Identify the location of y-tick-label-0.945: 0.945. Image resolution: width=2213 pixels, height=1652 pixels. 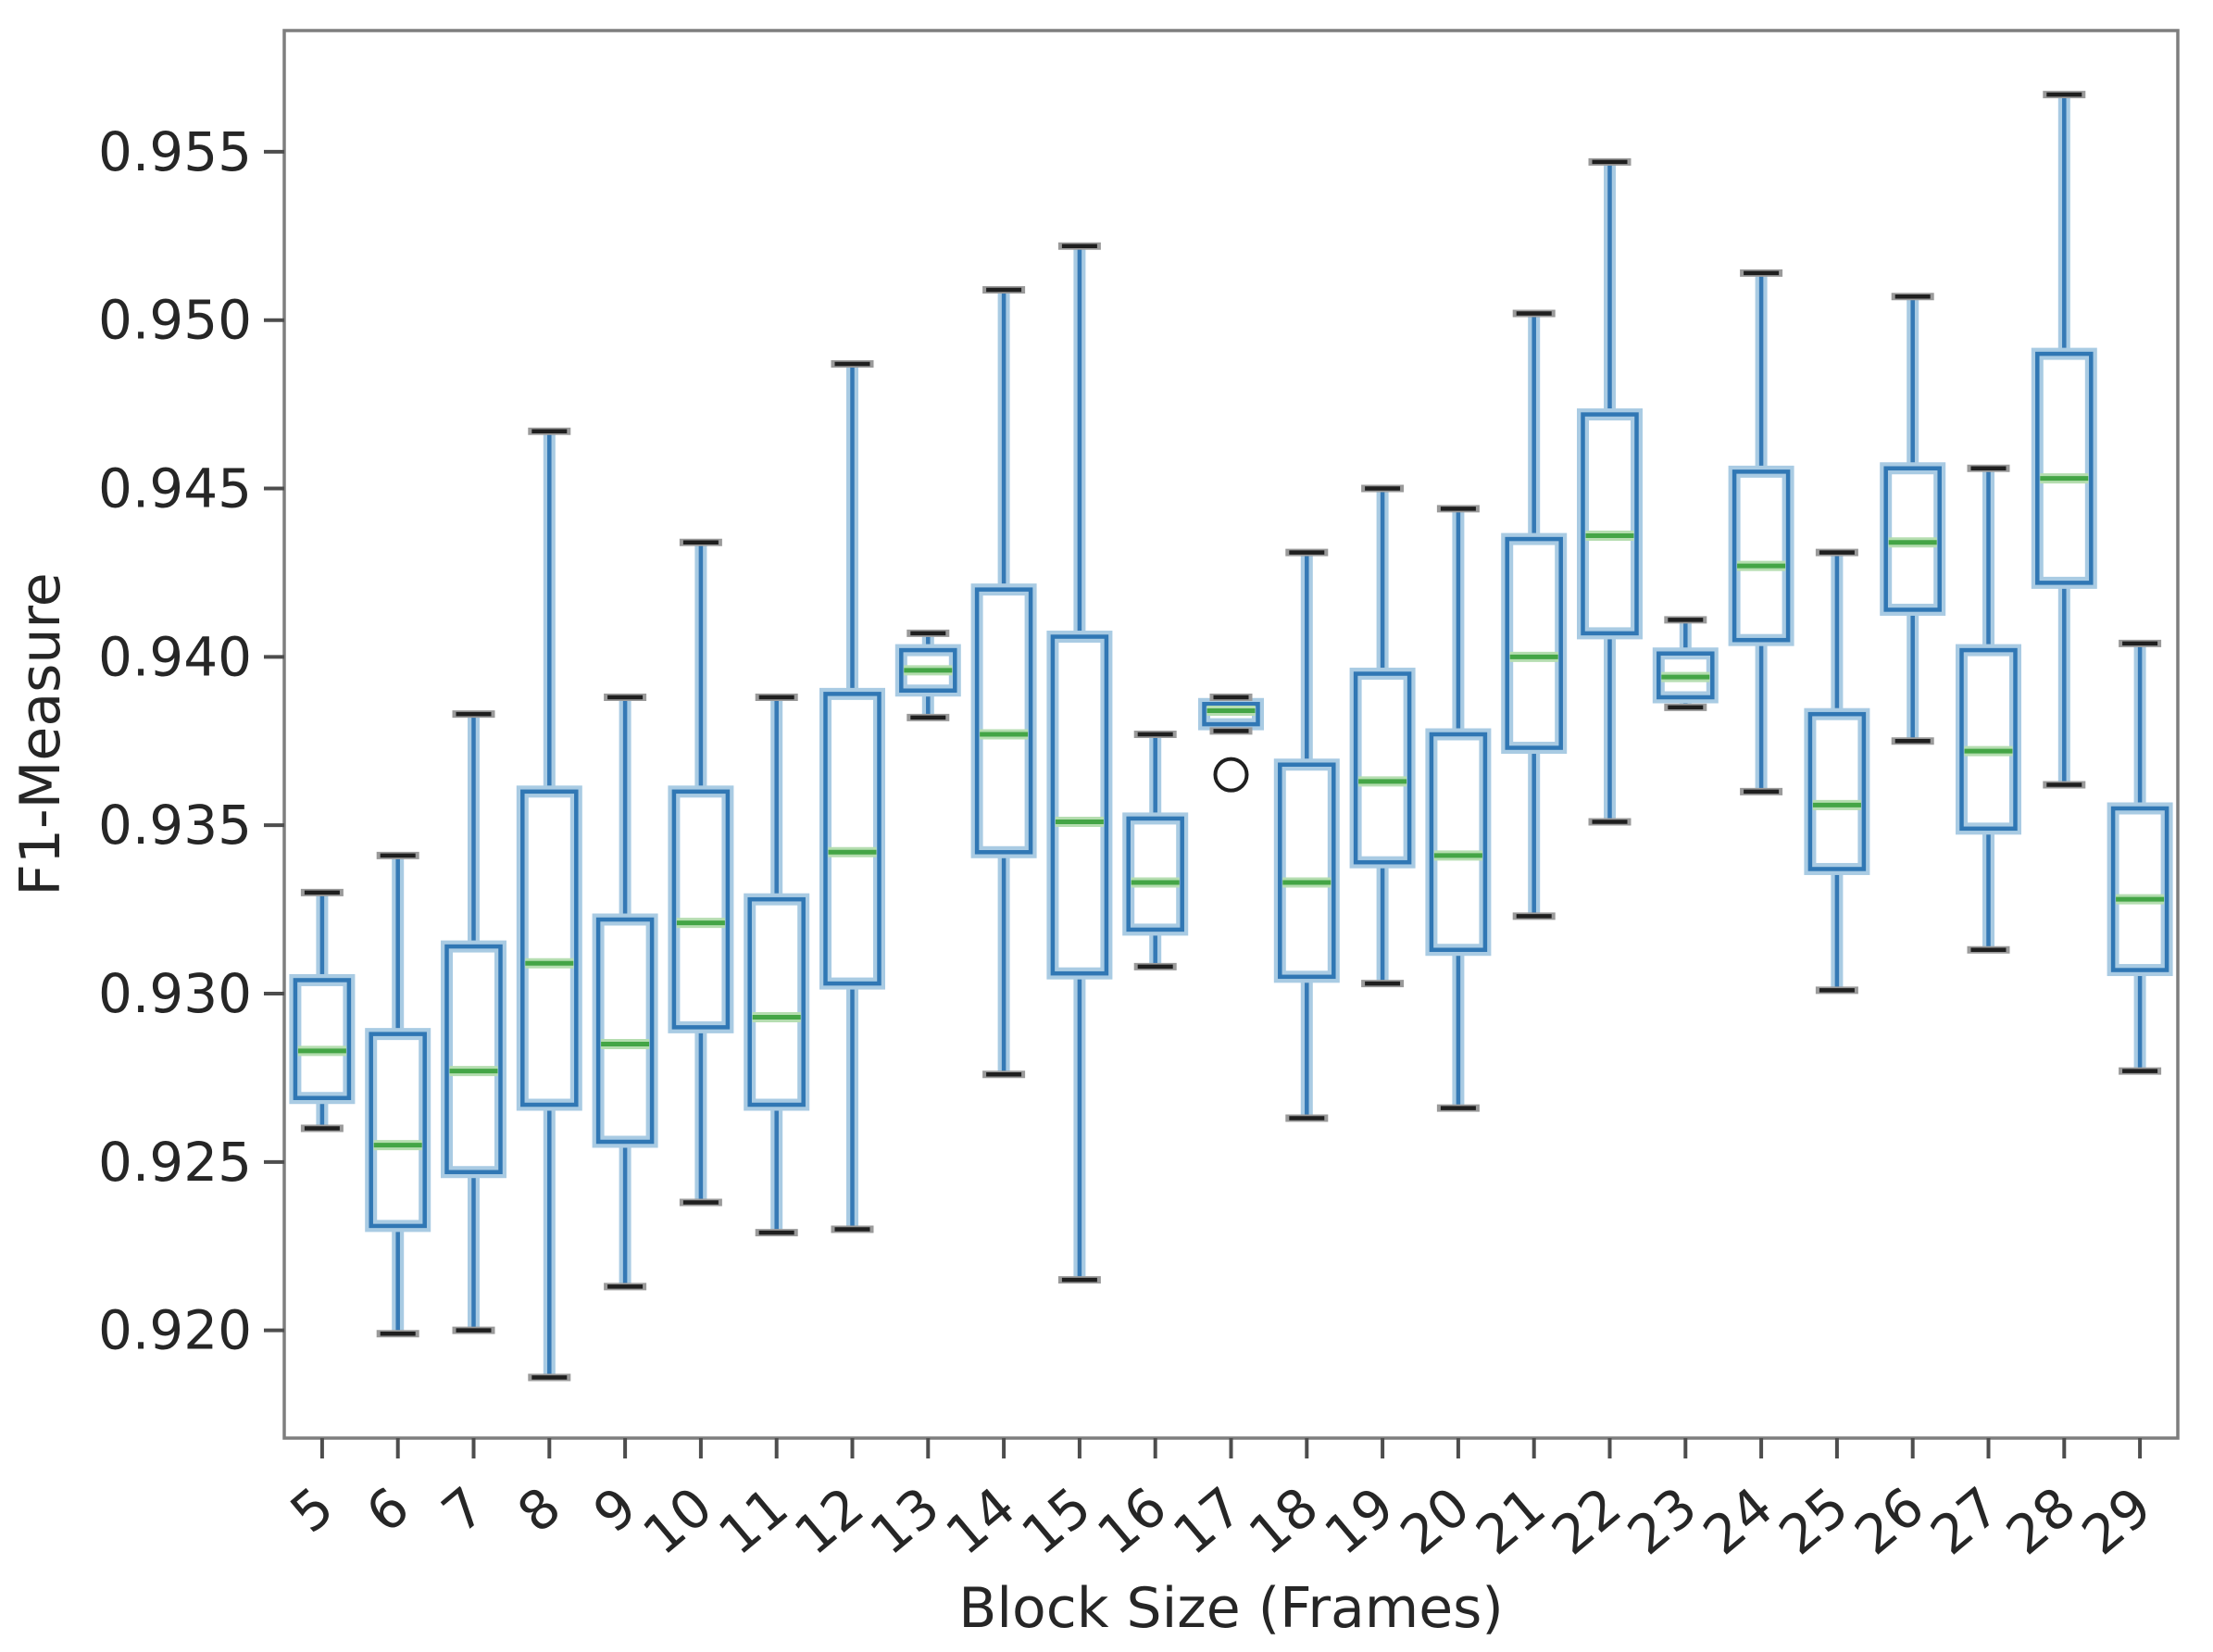
(175, 488).